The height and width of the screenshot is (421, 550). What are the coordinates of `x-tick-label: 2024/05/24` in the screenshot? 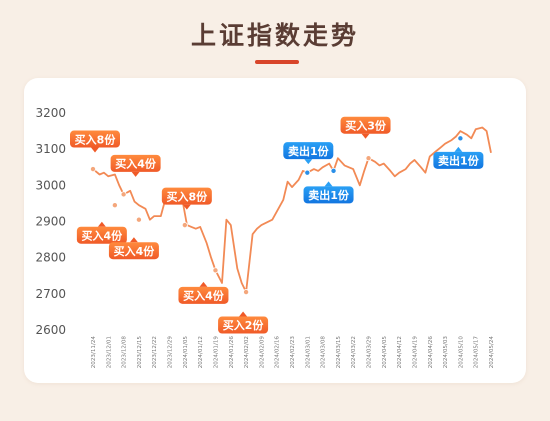 It's located at (492, 352).